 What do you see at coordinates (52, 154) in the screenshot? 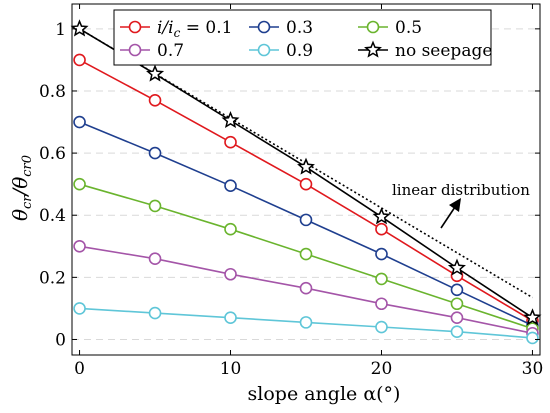
I see `y-tick-label-3: 0.6` at bounding box center [52, 154].